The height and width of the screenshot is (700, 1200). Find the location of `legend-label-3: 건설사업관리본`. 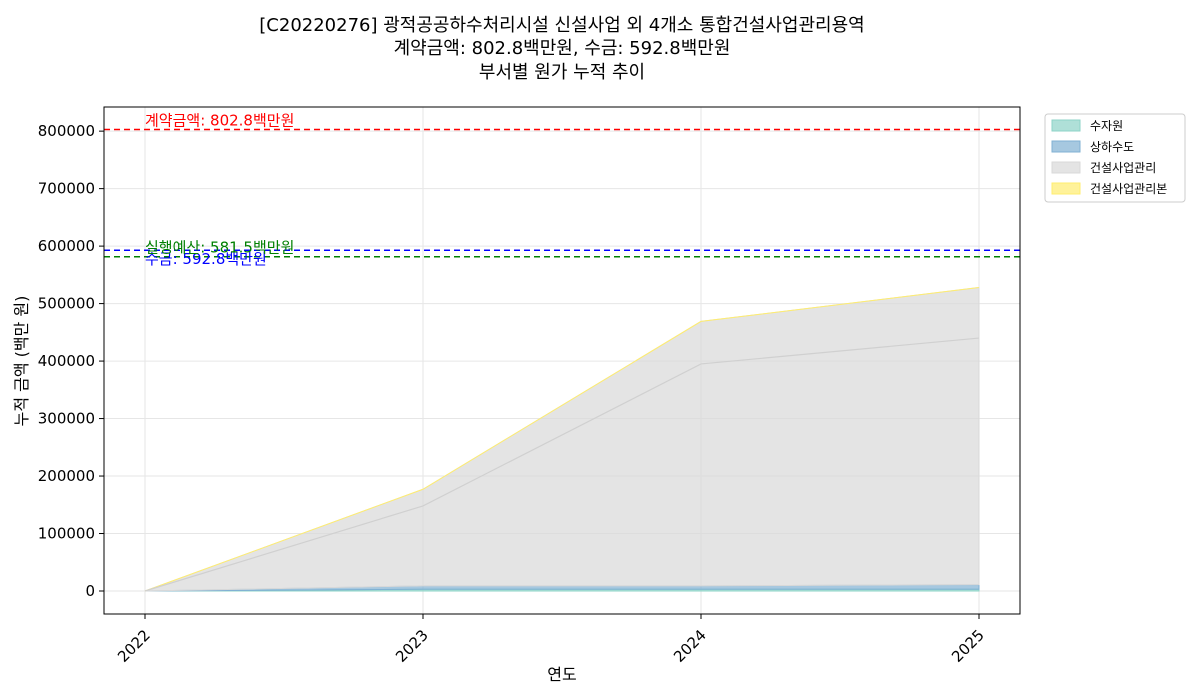

legend-label-3: 건설사업관리본 is located at coordinates (1128, 189).